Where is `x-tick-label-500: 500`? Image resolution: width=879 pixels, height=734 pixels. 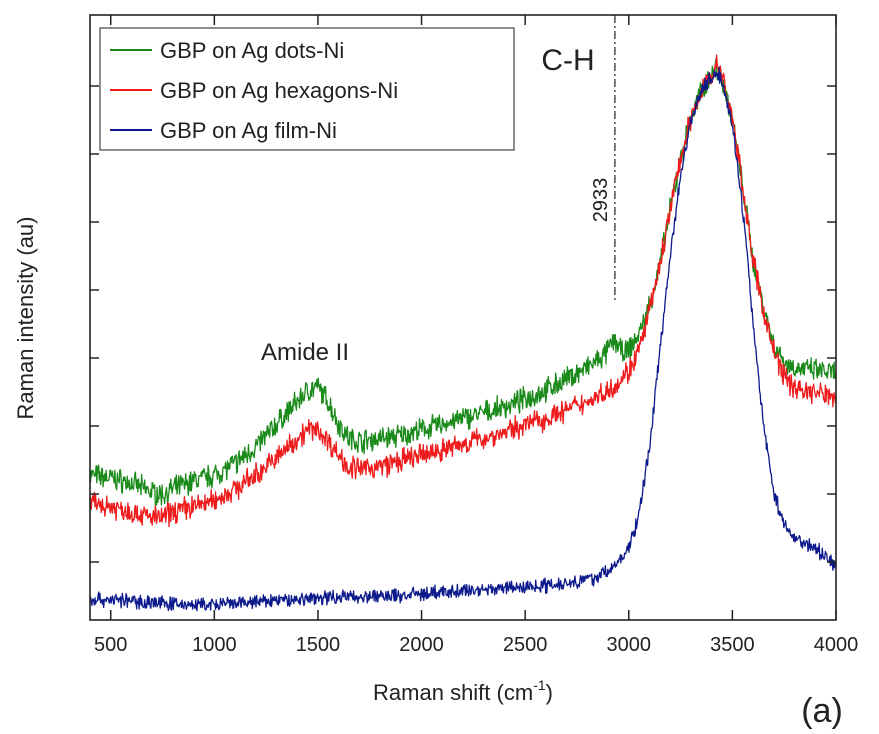 x-tick-label-500: 500 is located at coordinates (110, 645).